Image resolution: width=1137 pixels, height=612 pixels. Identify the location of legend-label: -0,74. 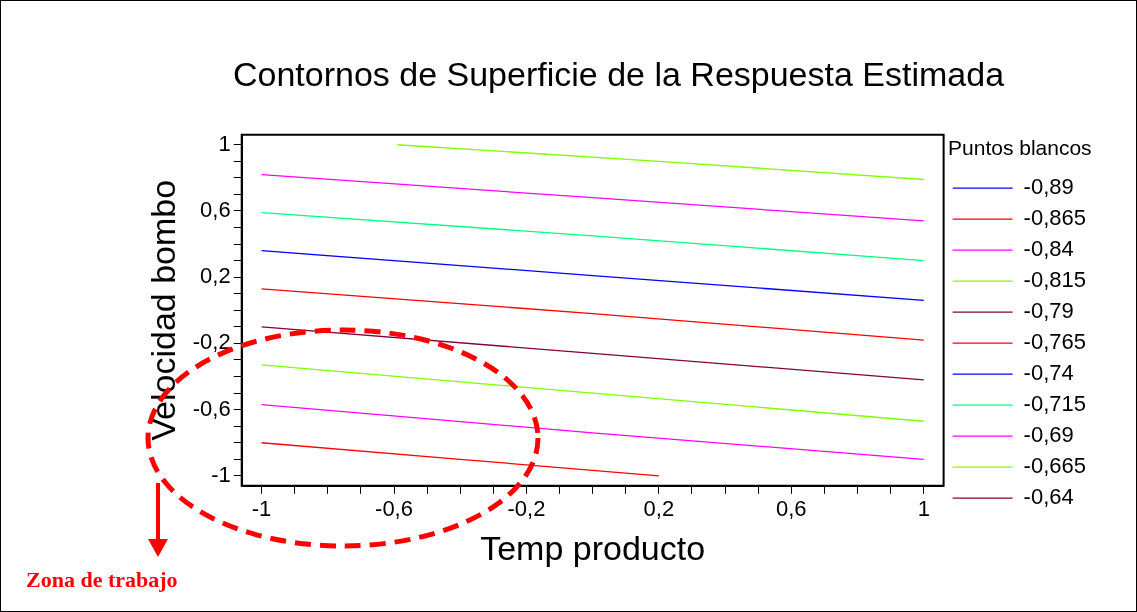
(1048, 373).